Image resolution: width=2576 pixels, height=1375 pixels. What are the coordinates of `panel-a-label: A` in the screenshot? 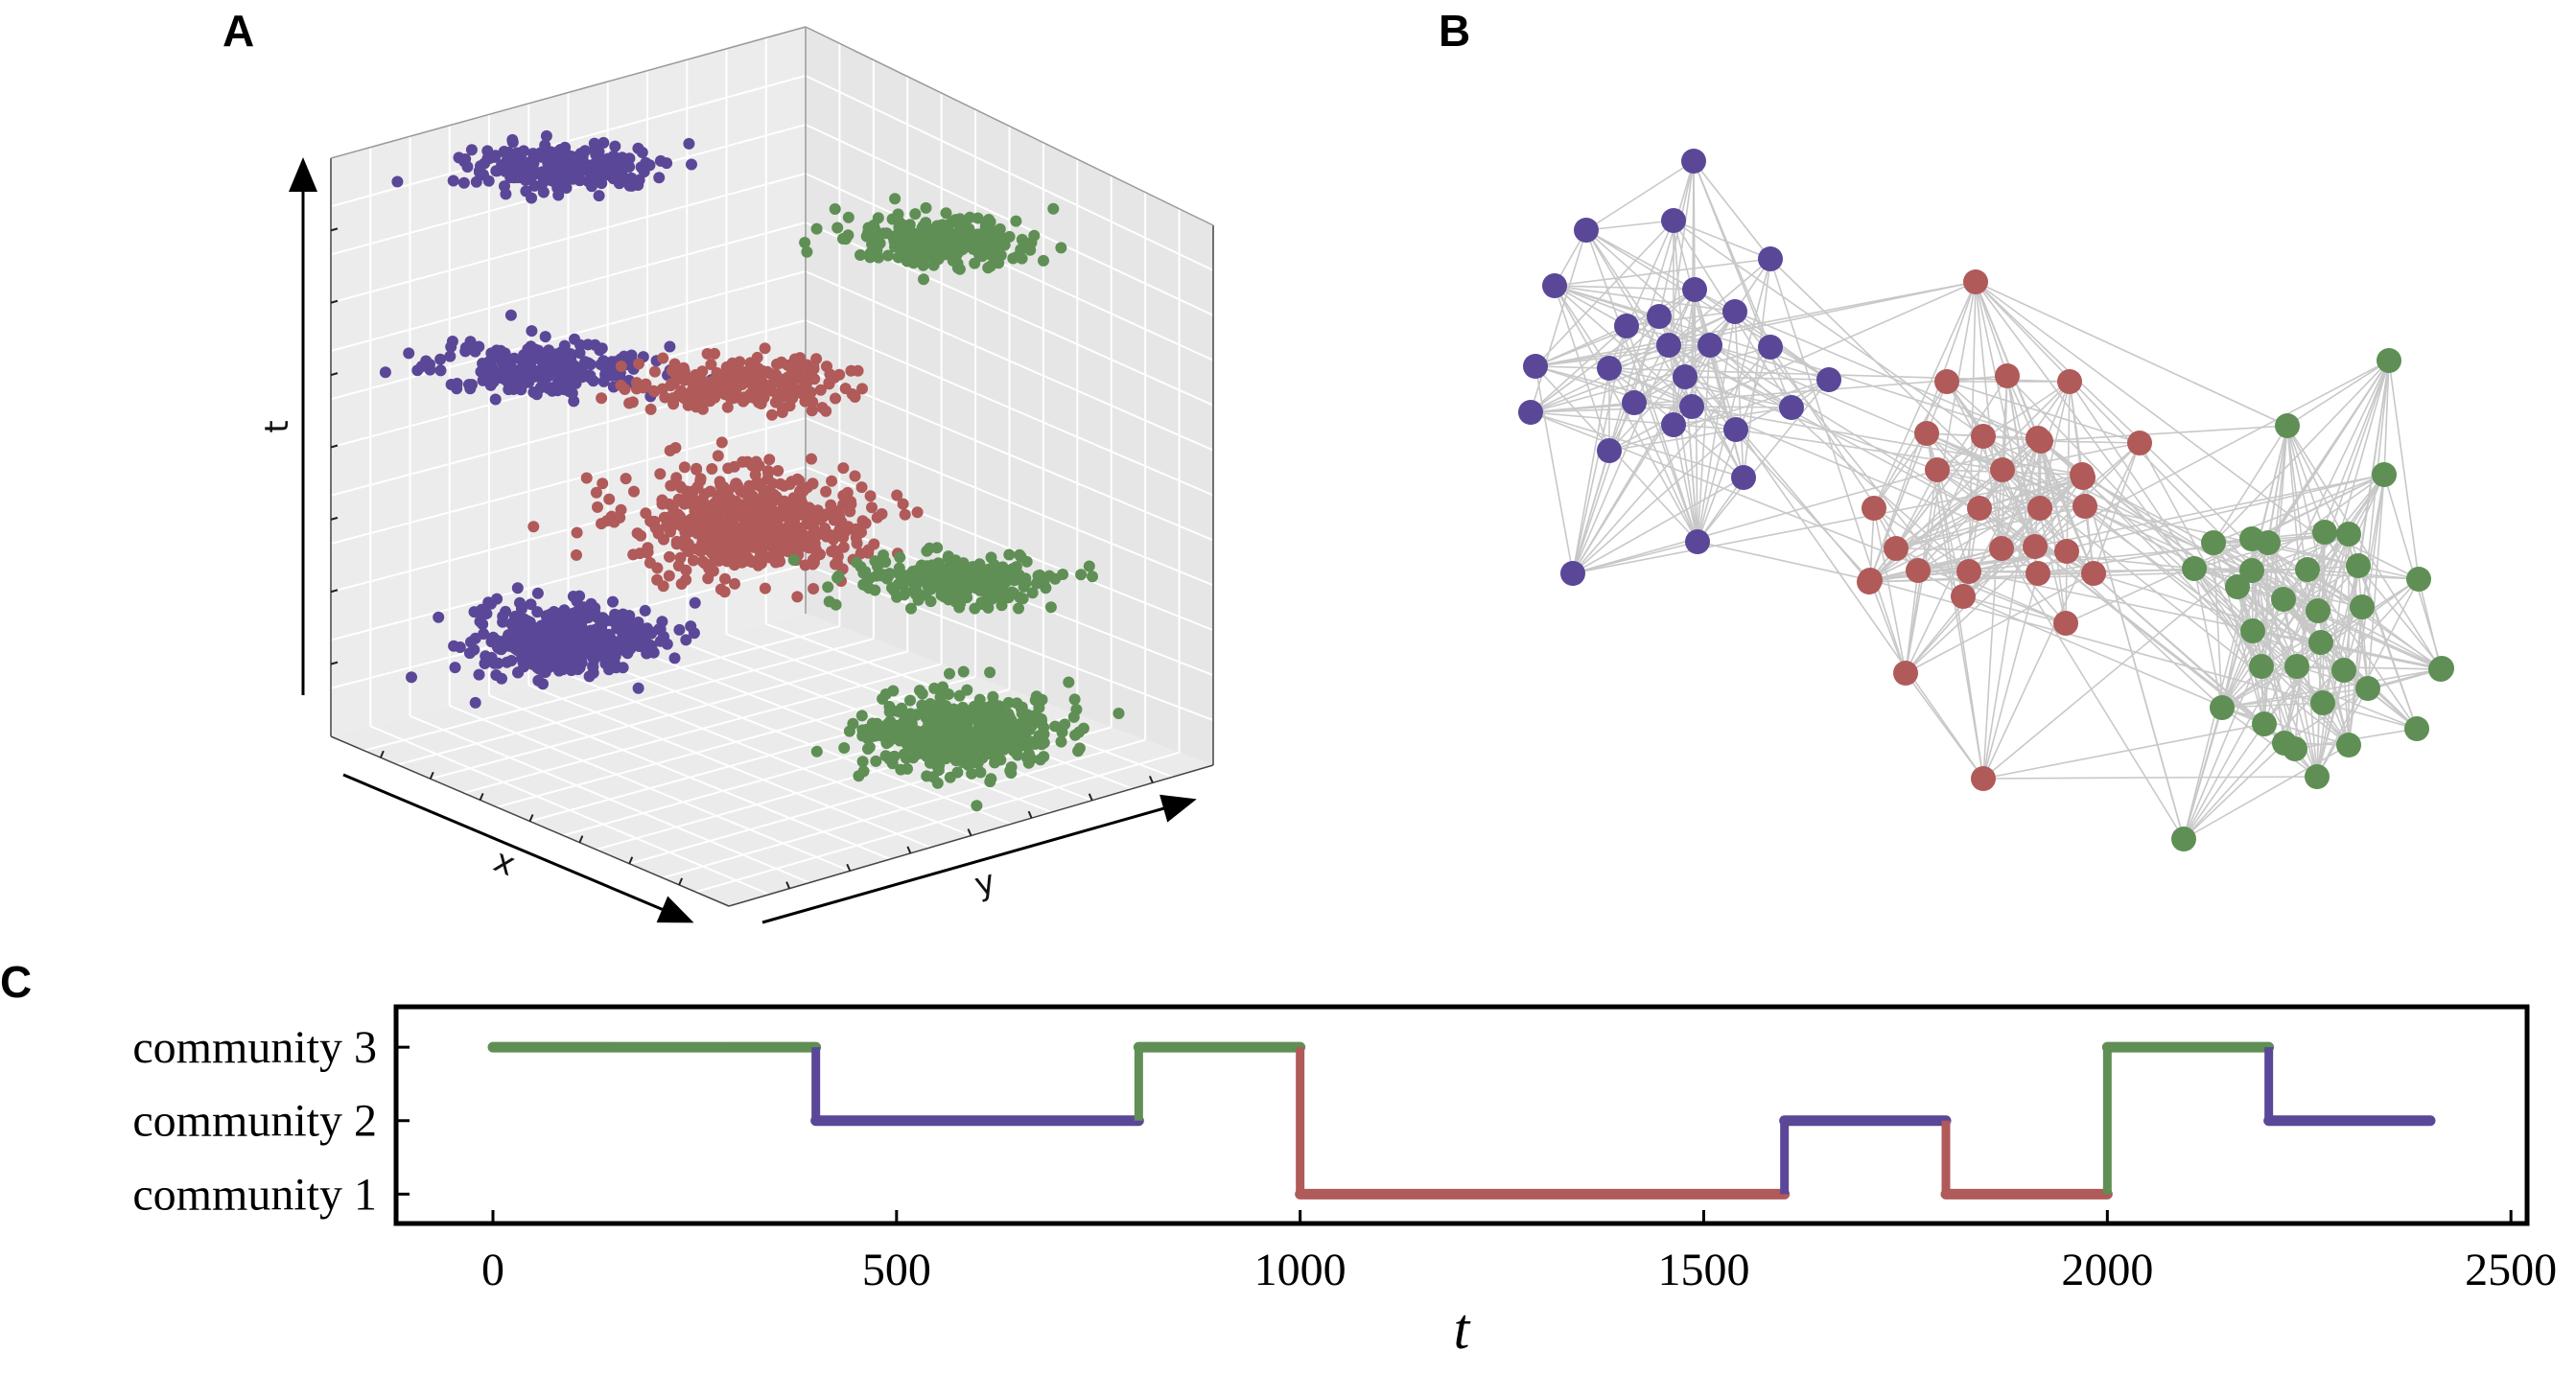 It's located at (238, 31).